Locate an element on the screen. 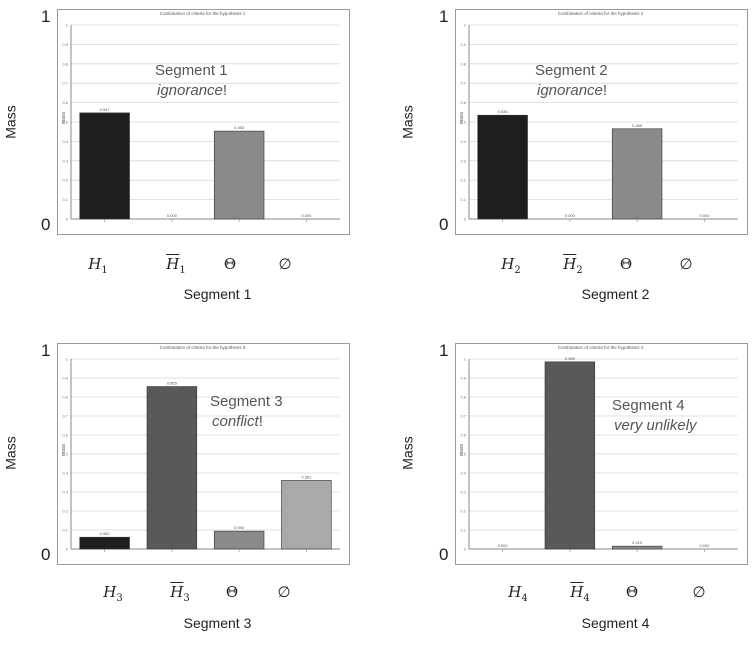 The width and height of the screenshot is (752, 646). annotation-heading: Segment 4 is located at coordinates (648, 405).